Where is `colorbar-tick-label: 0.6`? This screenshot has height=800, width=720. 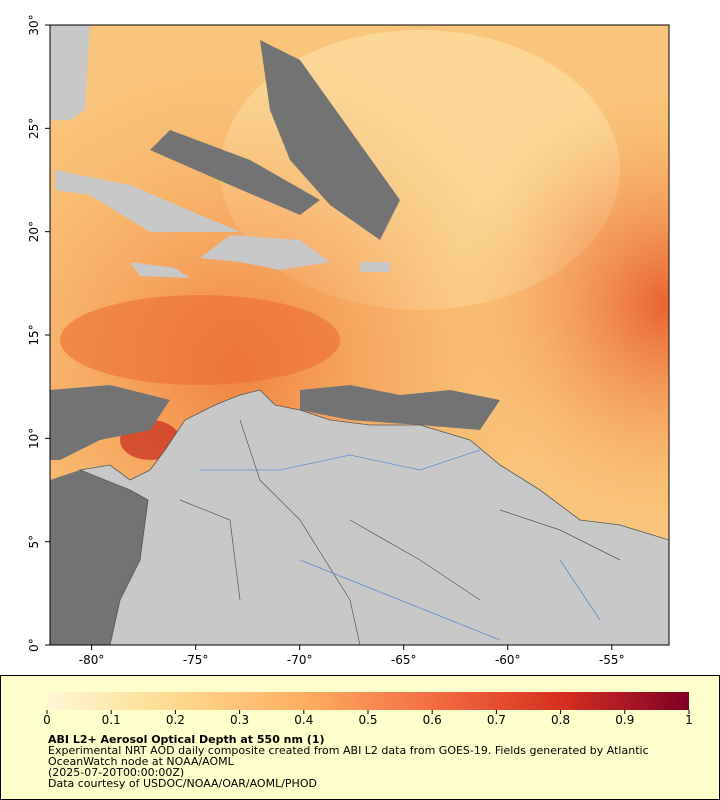 colorbar-tick-label: 0.6 is located at coordinates (432, 720).